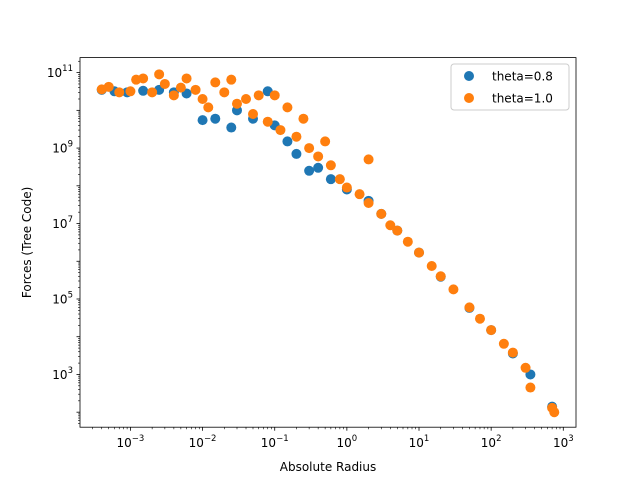 This screenshot has width=640, height=480. What do you see at coordinates (328, 467) in the screenshot?
I see `x-axis-label: Absolute Radius` at bounding box center [328, 467].